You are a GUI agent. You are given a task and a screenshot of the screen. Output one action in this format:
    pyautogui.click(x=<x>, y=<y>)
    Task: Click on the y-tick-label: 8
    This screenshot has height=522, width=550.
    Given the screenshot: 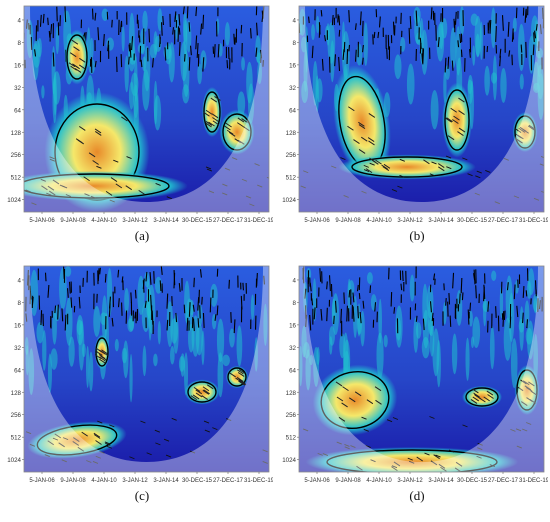 What is the action you would take?
    pyautogui.click(x=20, y=43)
    